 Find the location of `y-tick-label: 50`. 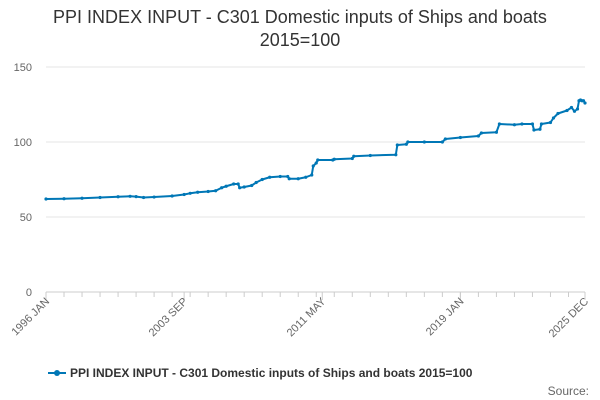

y-tick-label: 50 is located at coordinates (26, 218).